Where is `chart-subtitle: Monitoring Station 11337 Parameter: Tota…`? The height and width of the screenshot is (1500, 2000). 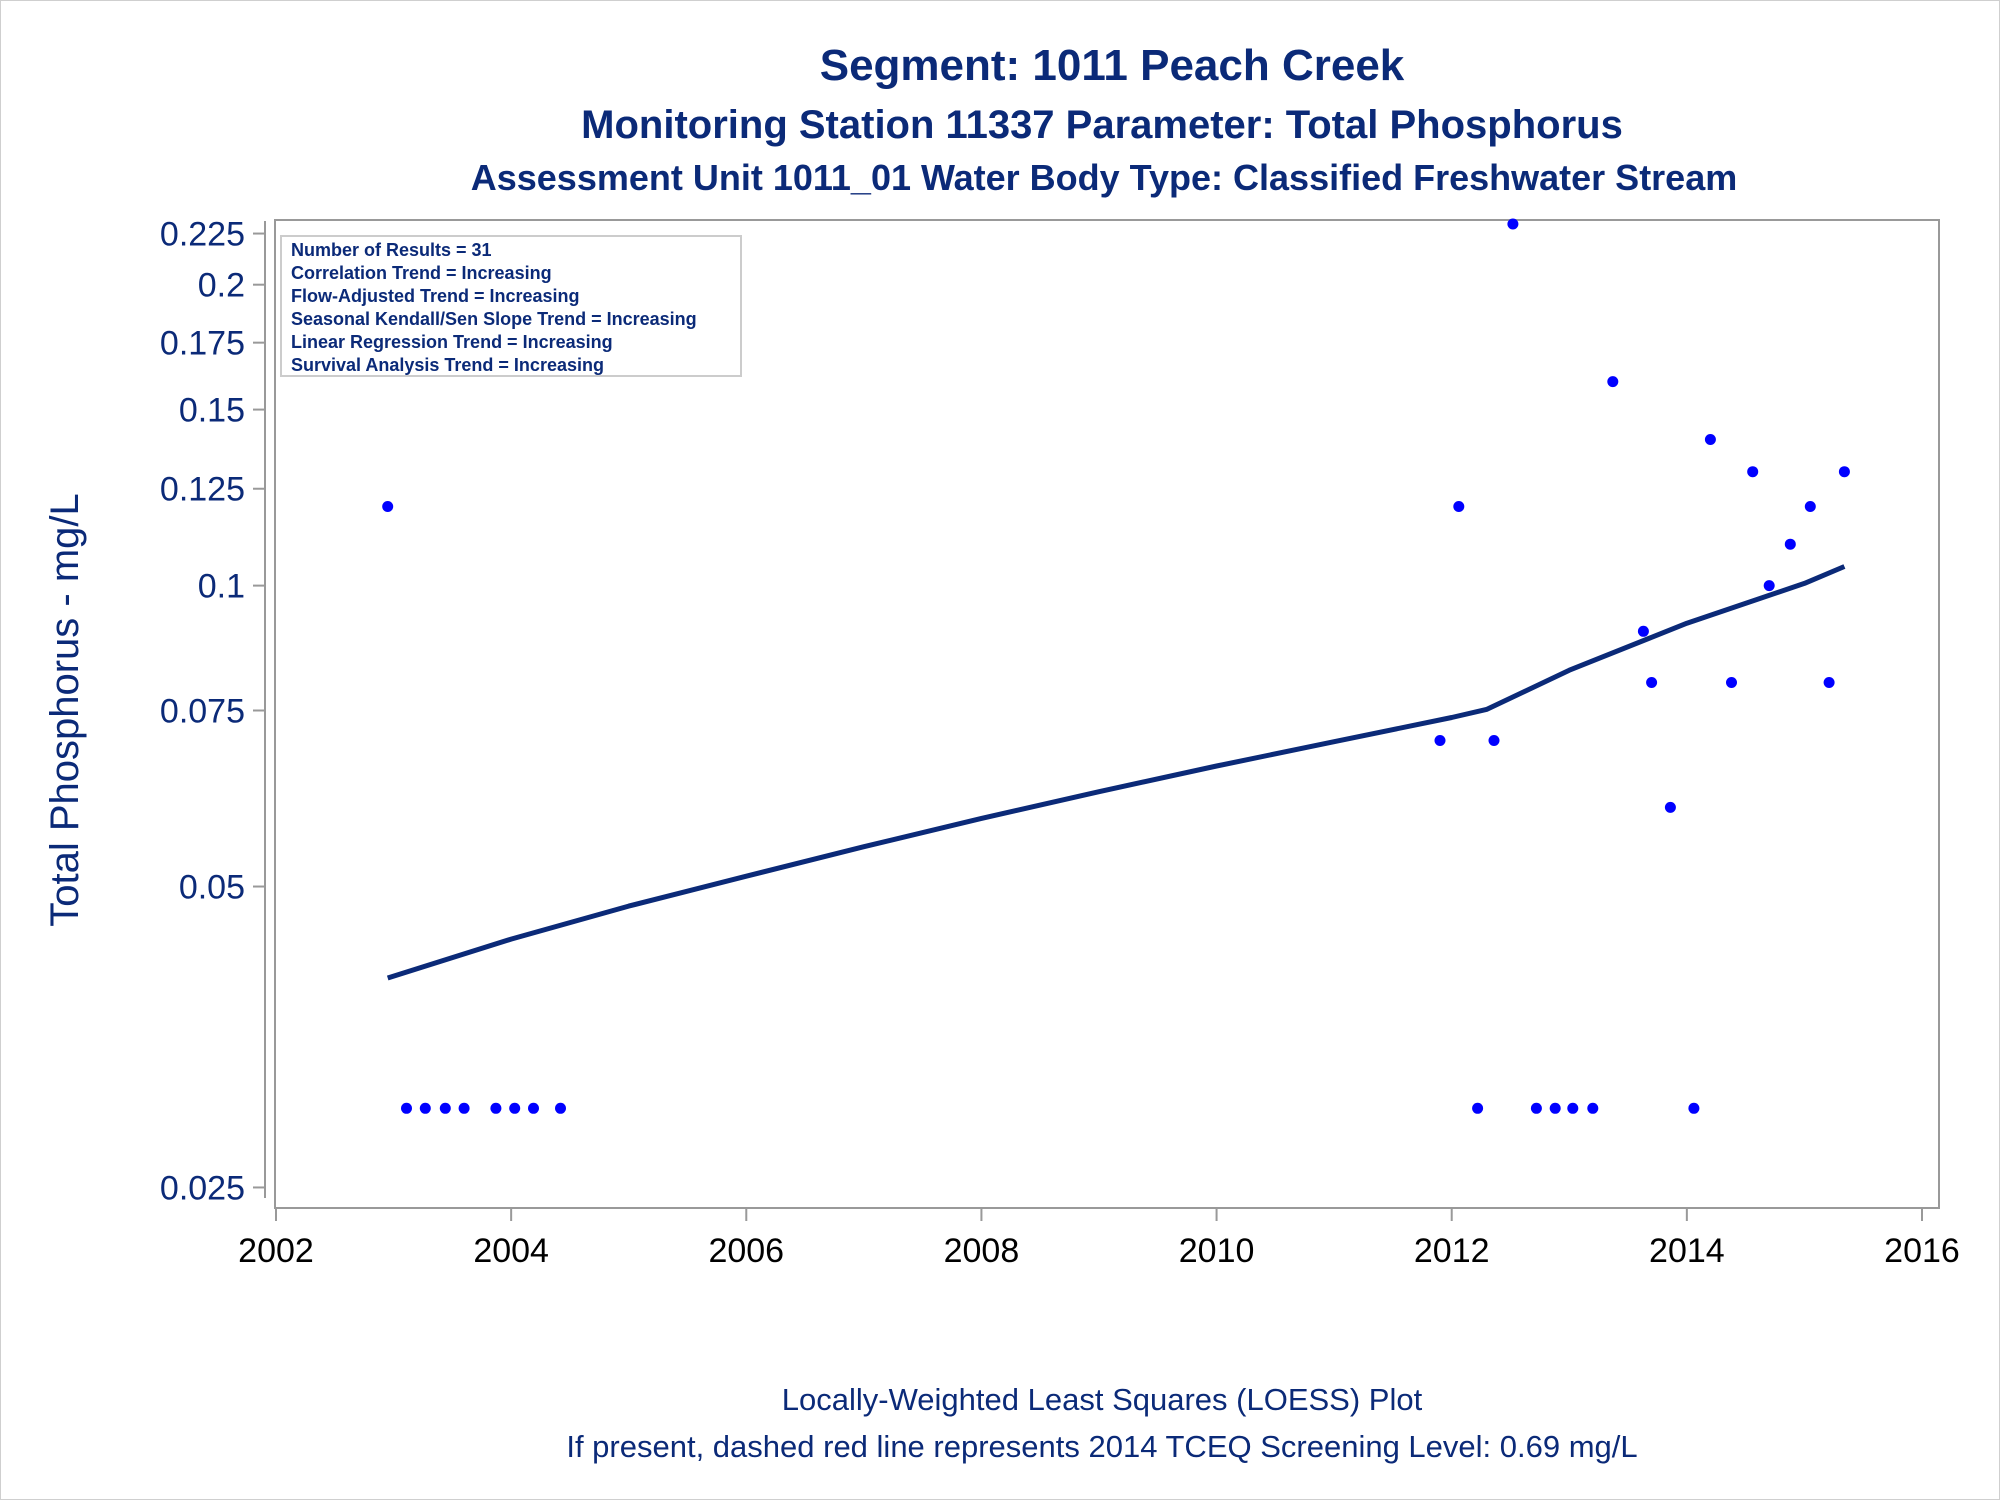 chart-subtitle: Monitoring Station 11337 Parameter: Tota… is located at coordinates (1102, 125).